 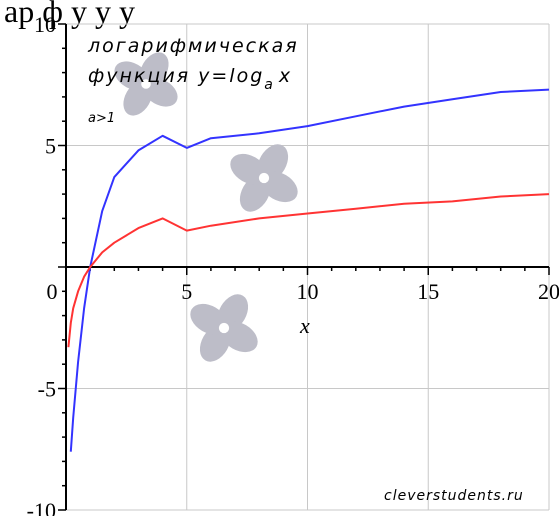 I want to click on y-tick-label: -5, so click(x=47, y=389).